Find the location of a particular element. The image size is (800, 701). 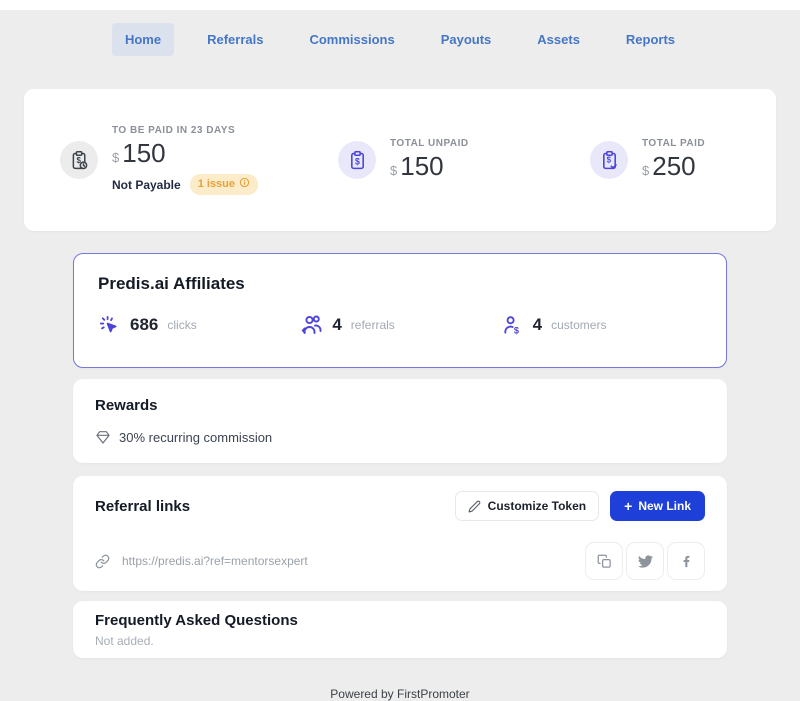

reward-text: 30% recurring commission is located at coordinates (196, 437).